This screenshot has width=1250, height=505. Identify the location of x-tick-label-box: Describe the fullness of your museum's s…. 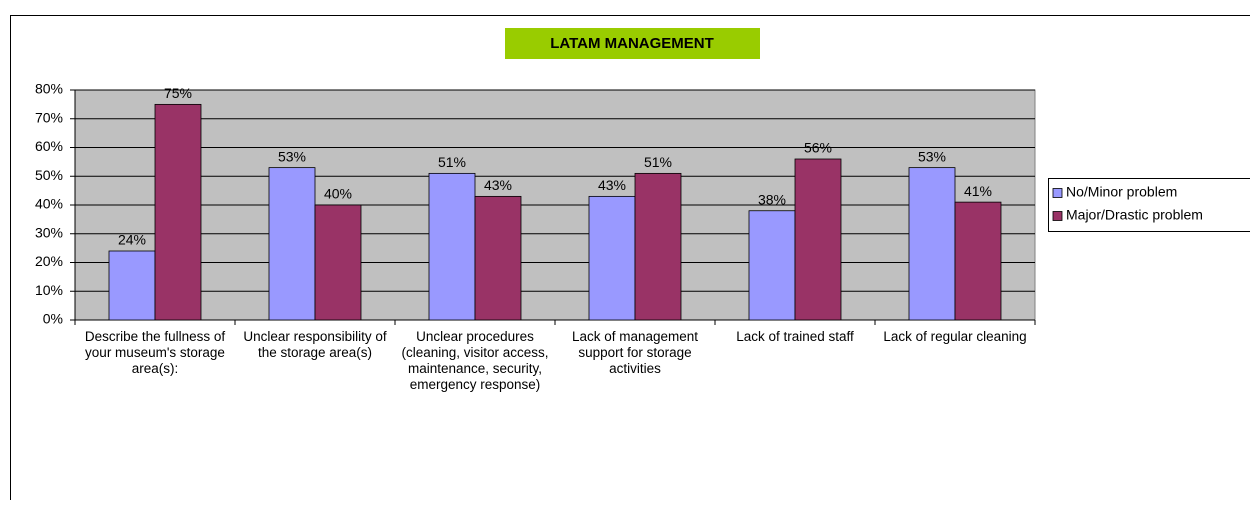
(155, 414).